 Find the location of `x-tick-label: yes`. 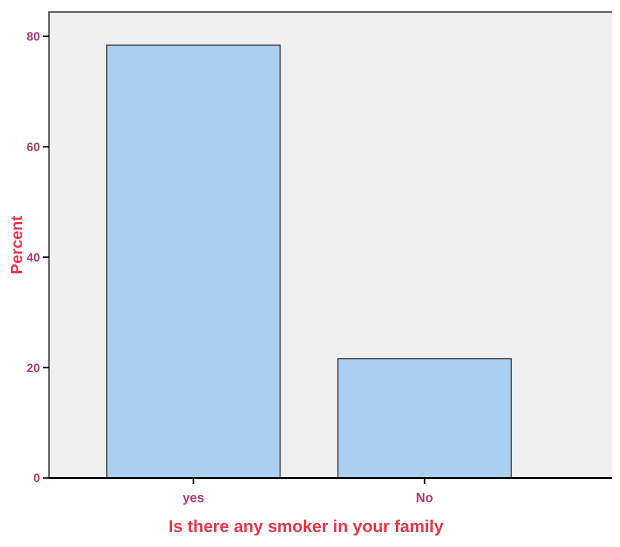

x-tick-label: yes is located at coordinates (193, 497).